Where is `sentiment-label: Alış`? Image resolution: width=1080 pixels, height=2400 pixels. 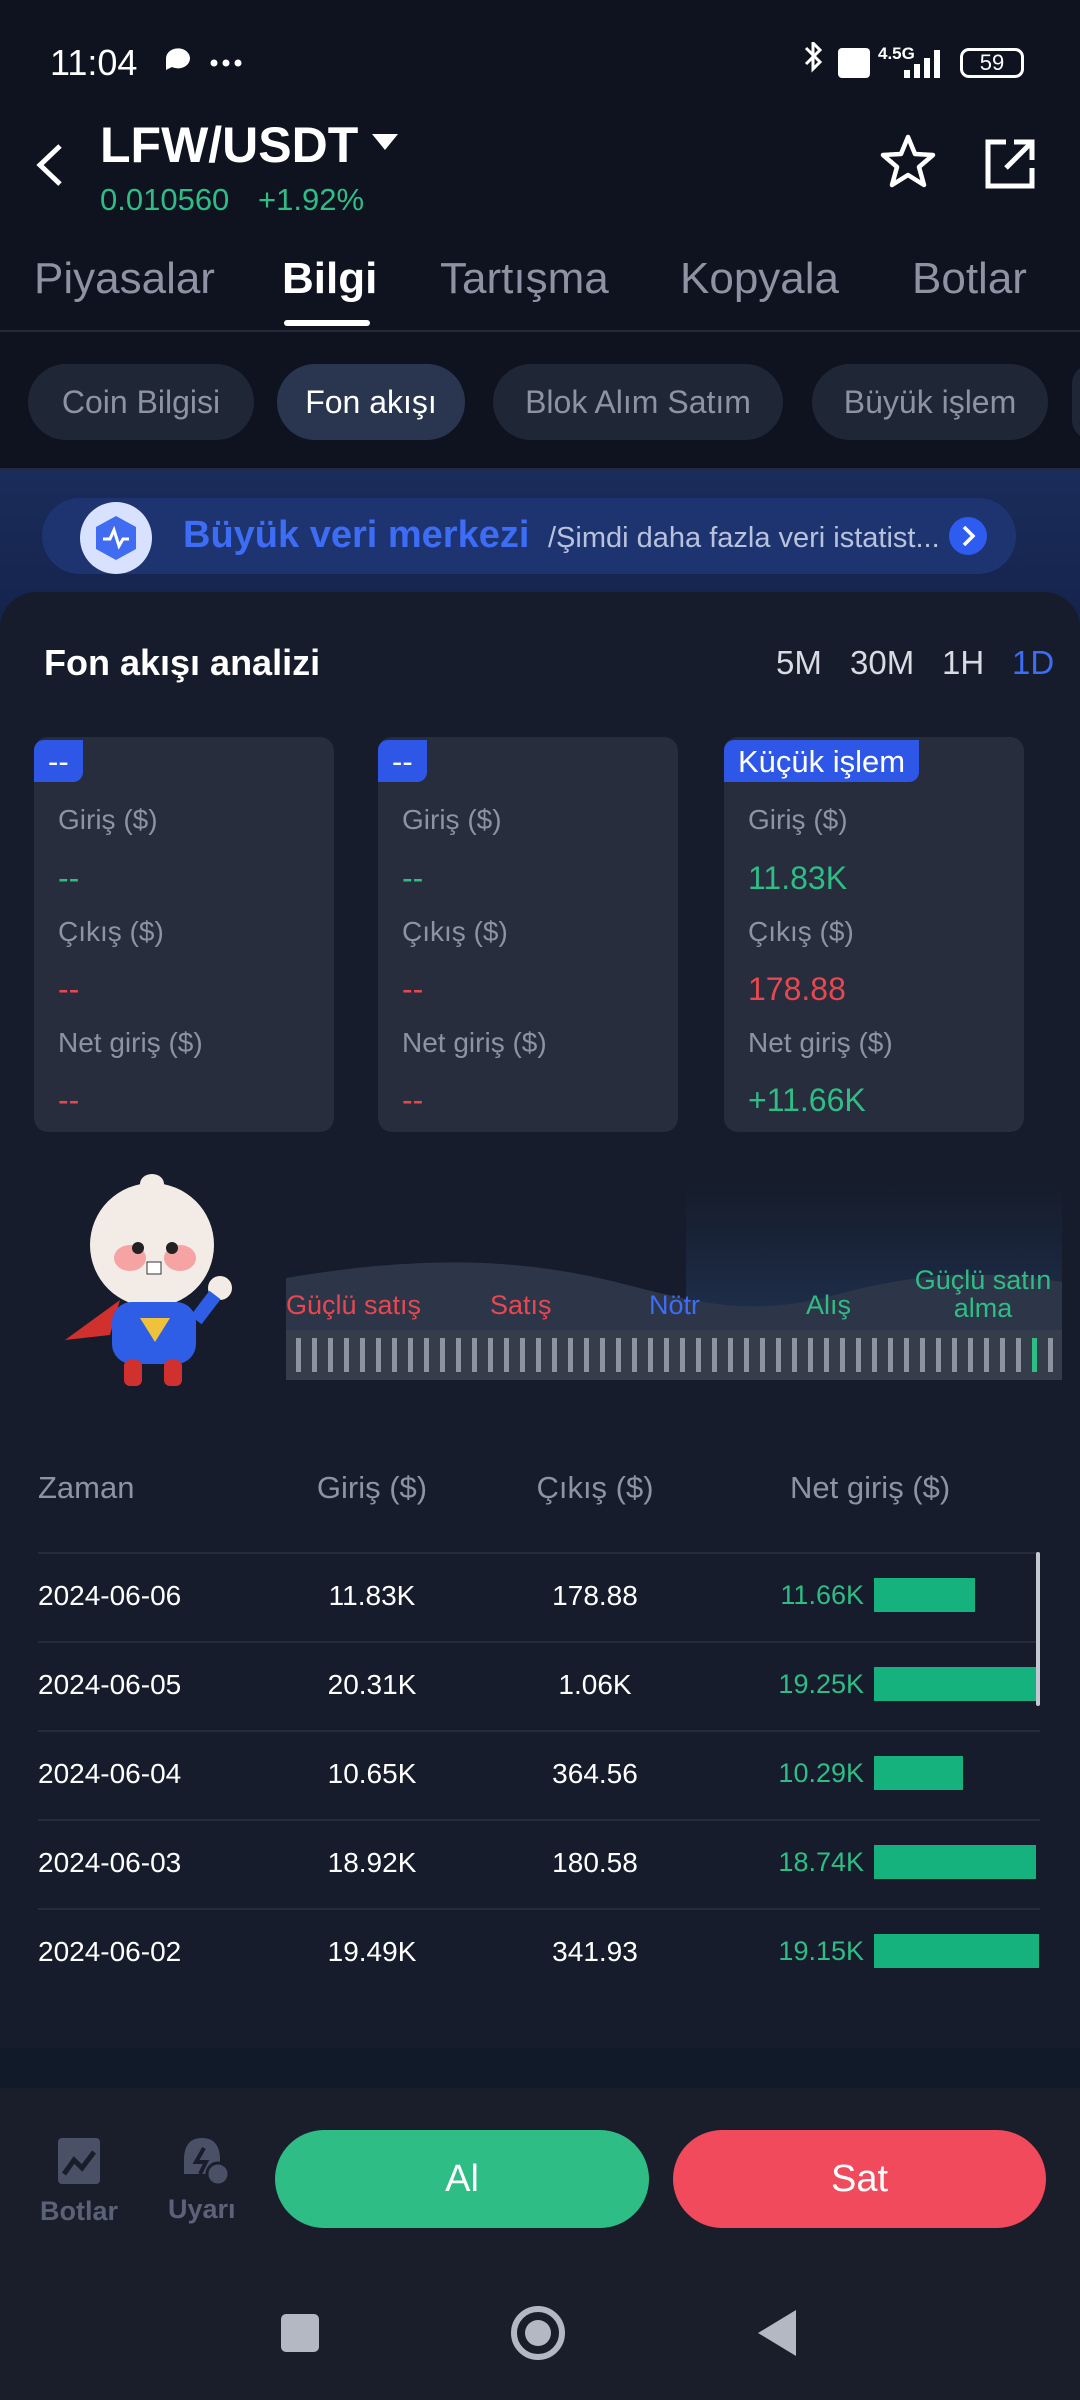 sentiment-label: Alış is located at coordinates (829, 1305).